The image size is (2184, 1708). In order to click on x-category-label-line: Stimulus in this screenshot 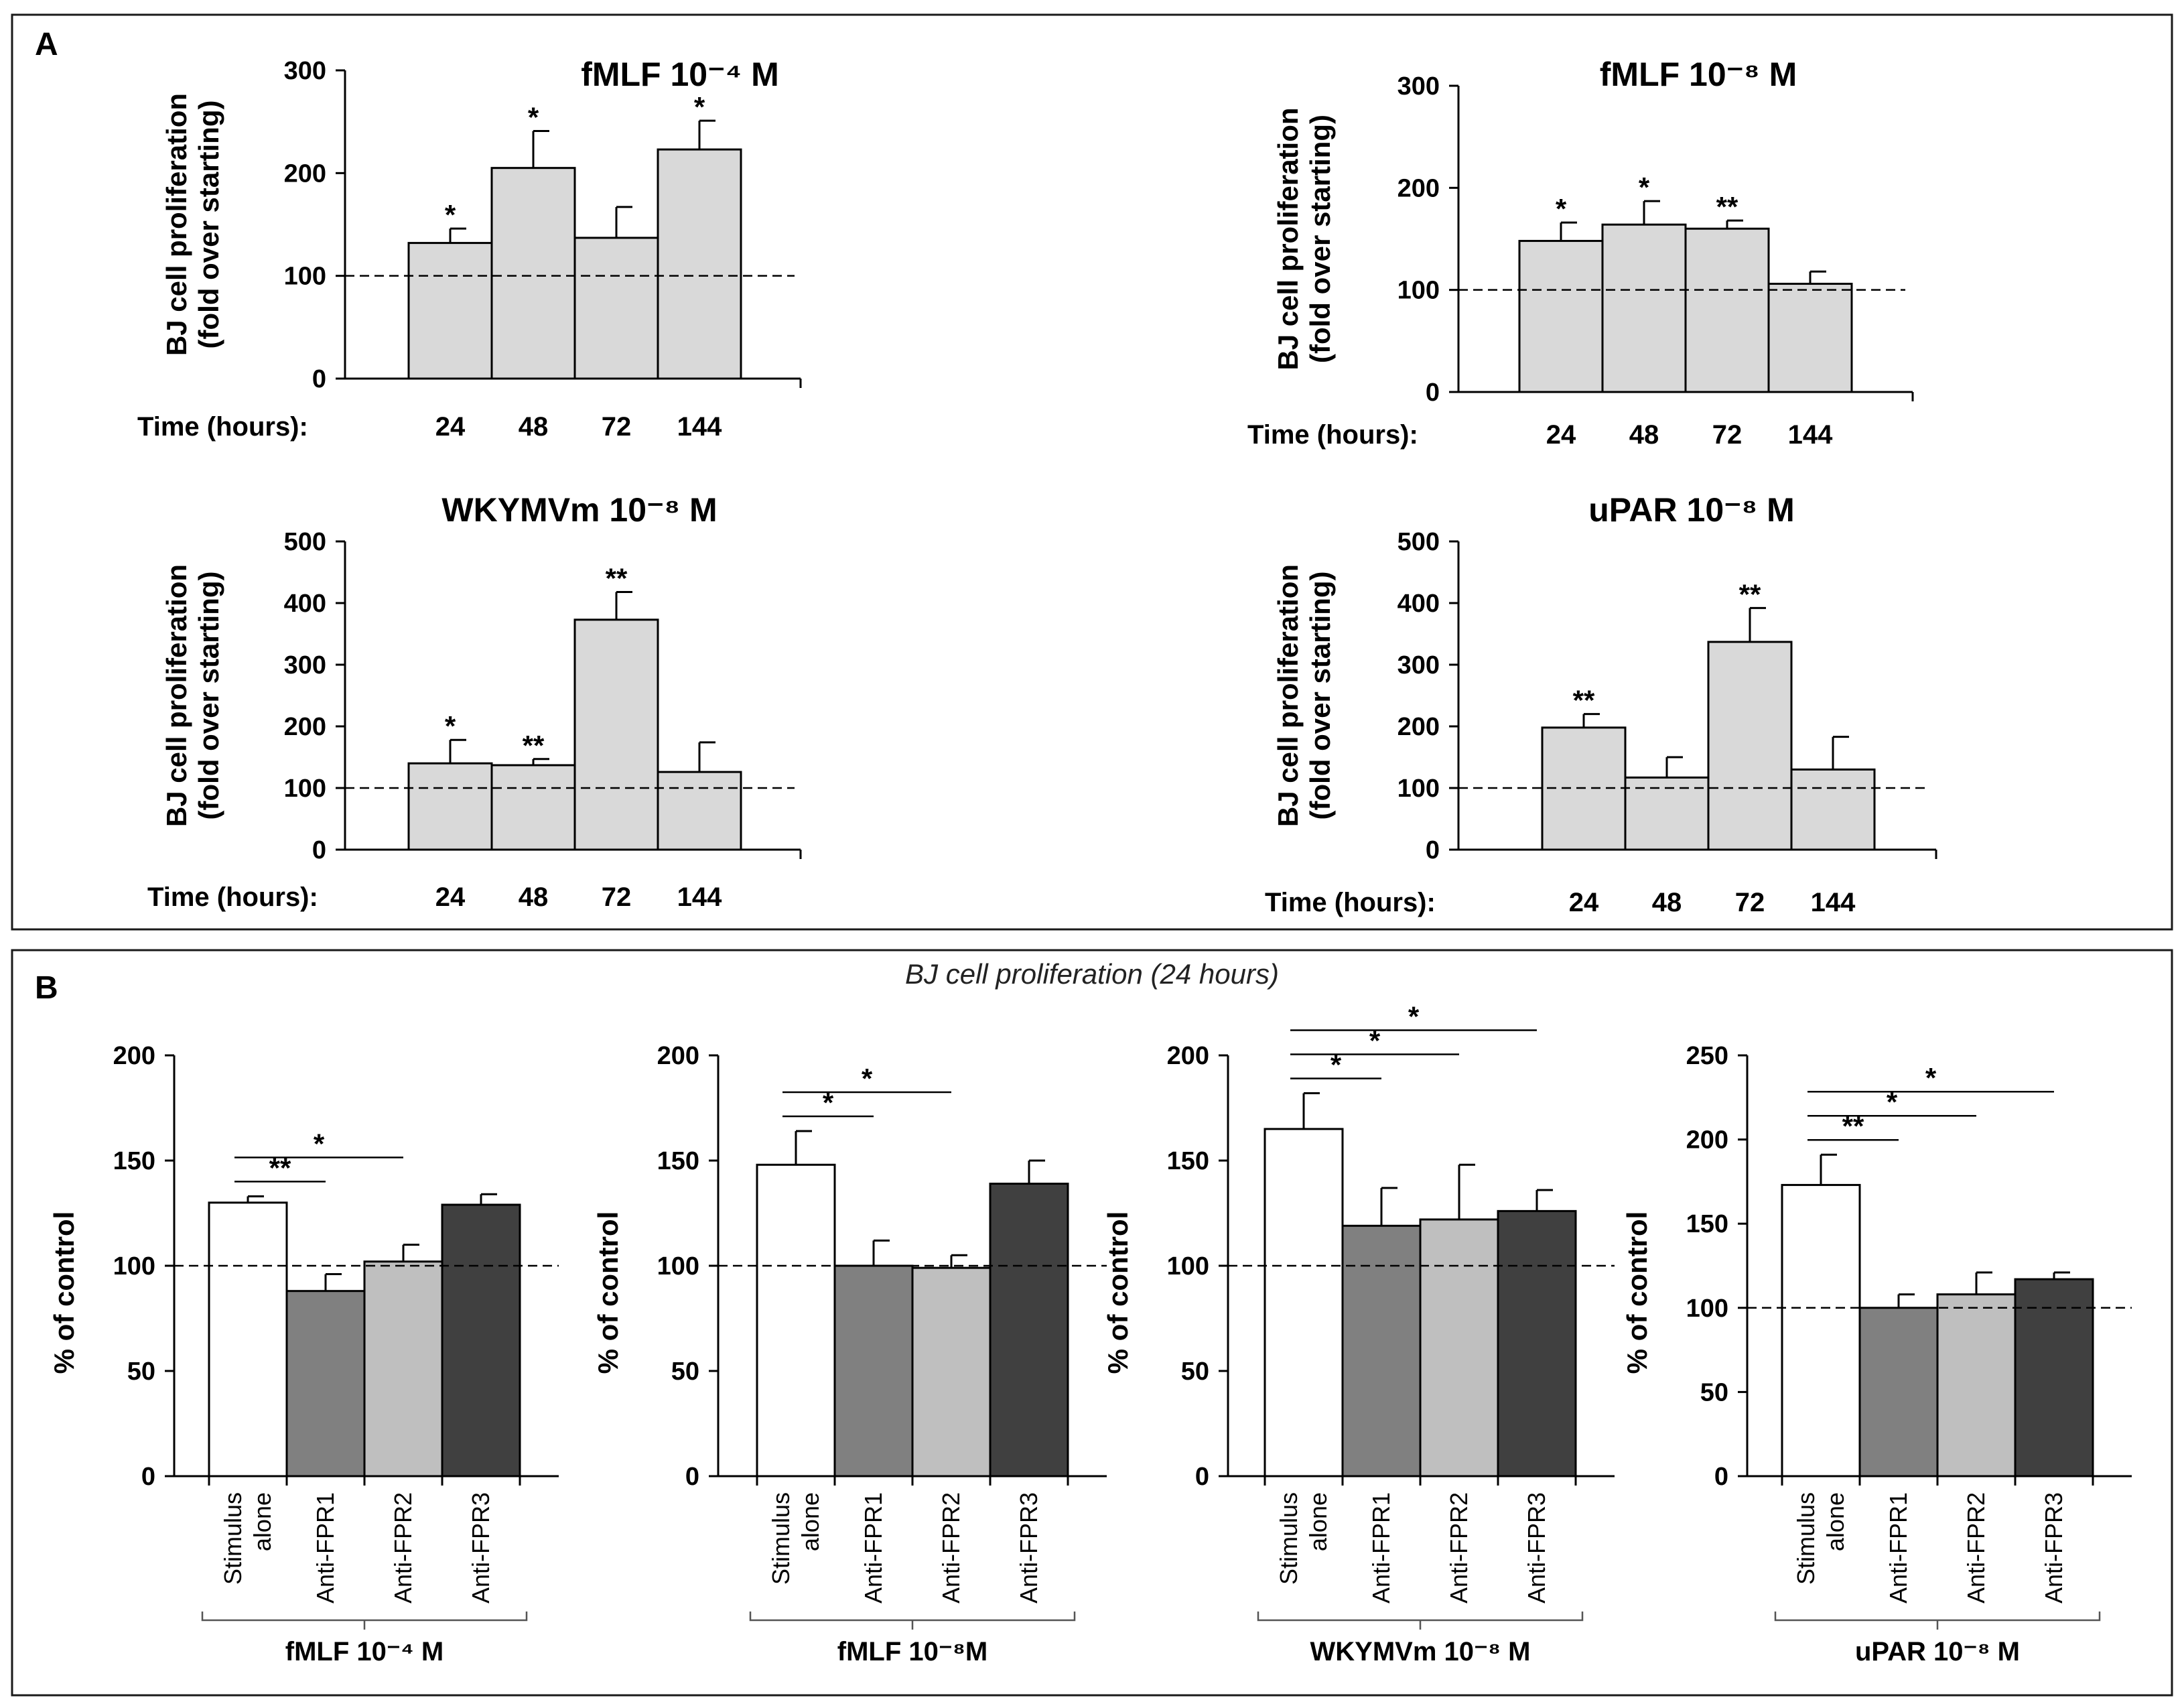, I will do `click(781, 1538)`.